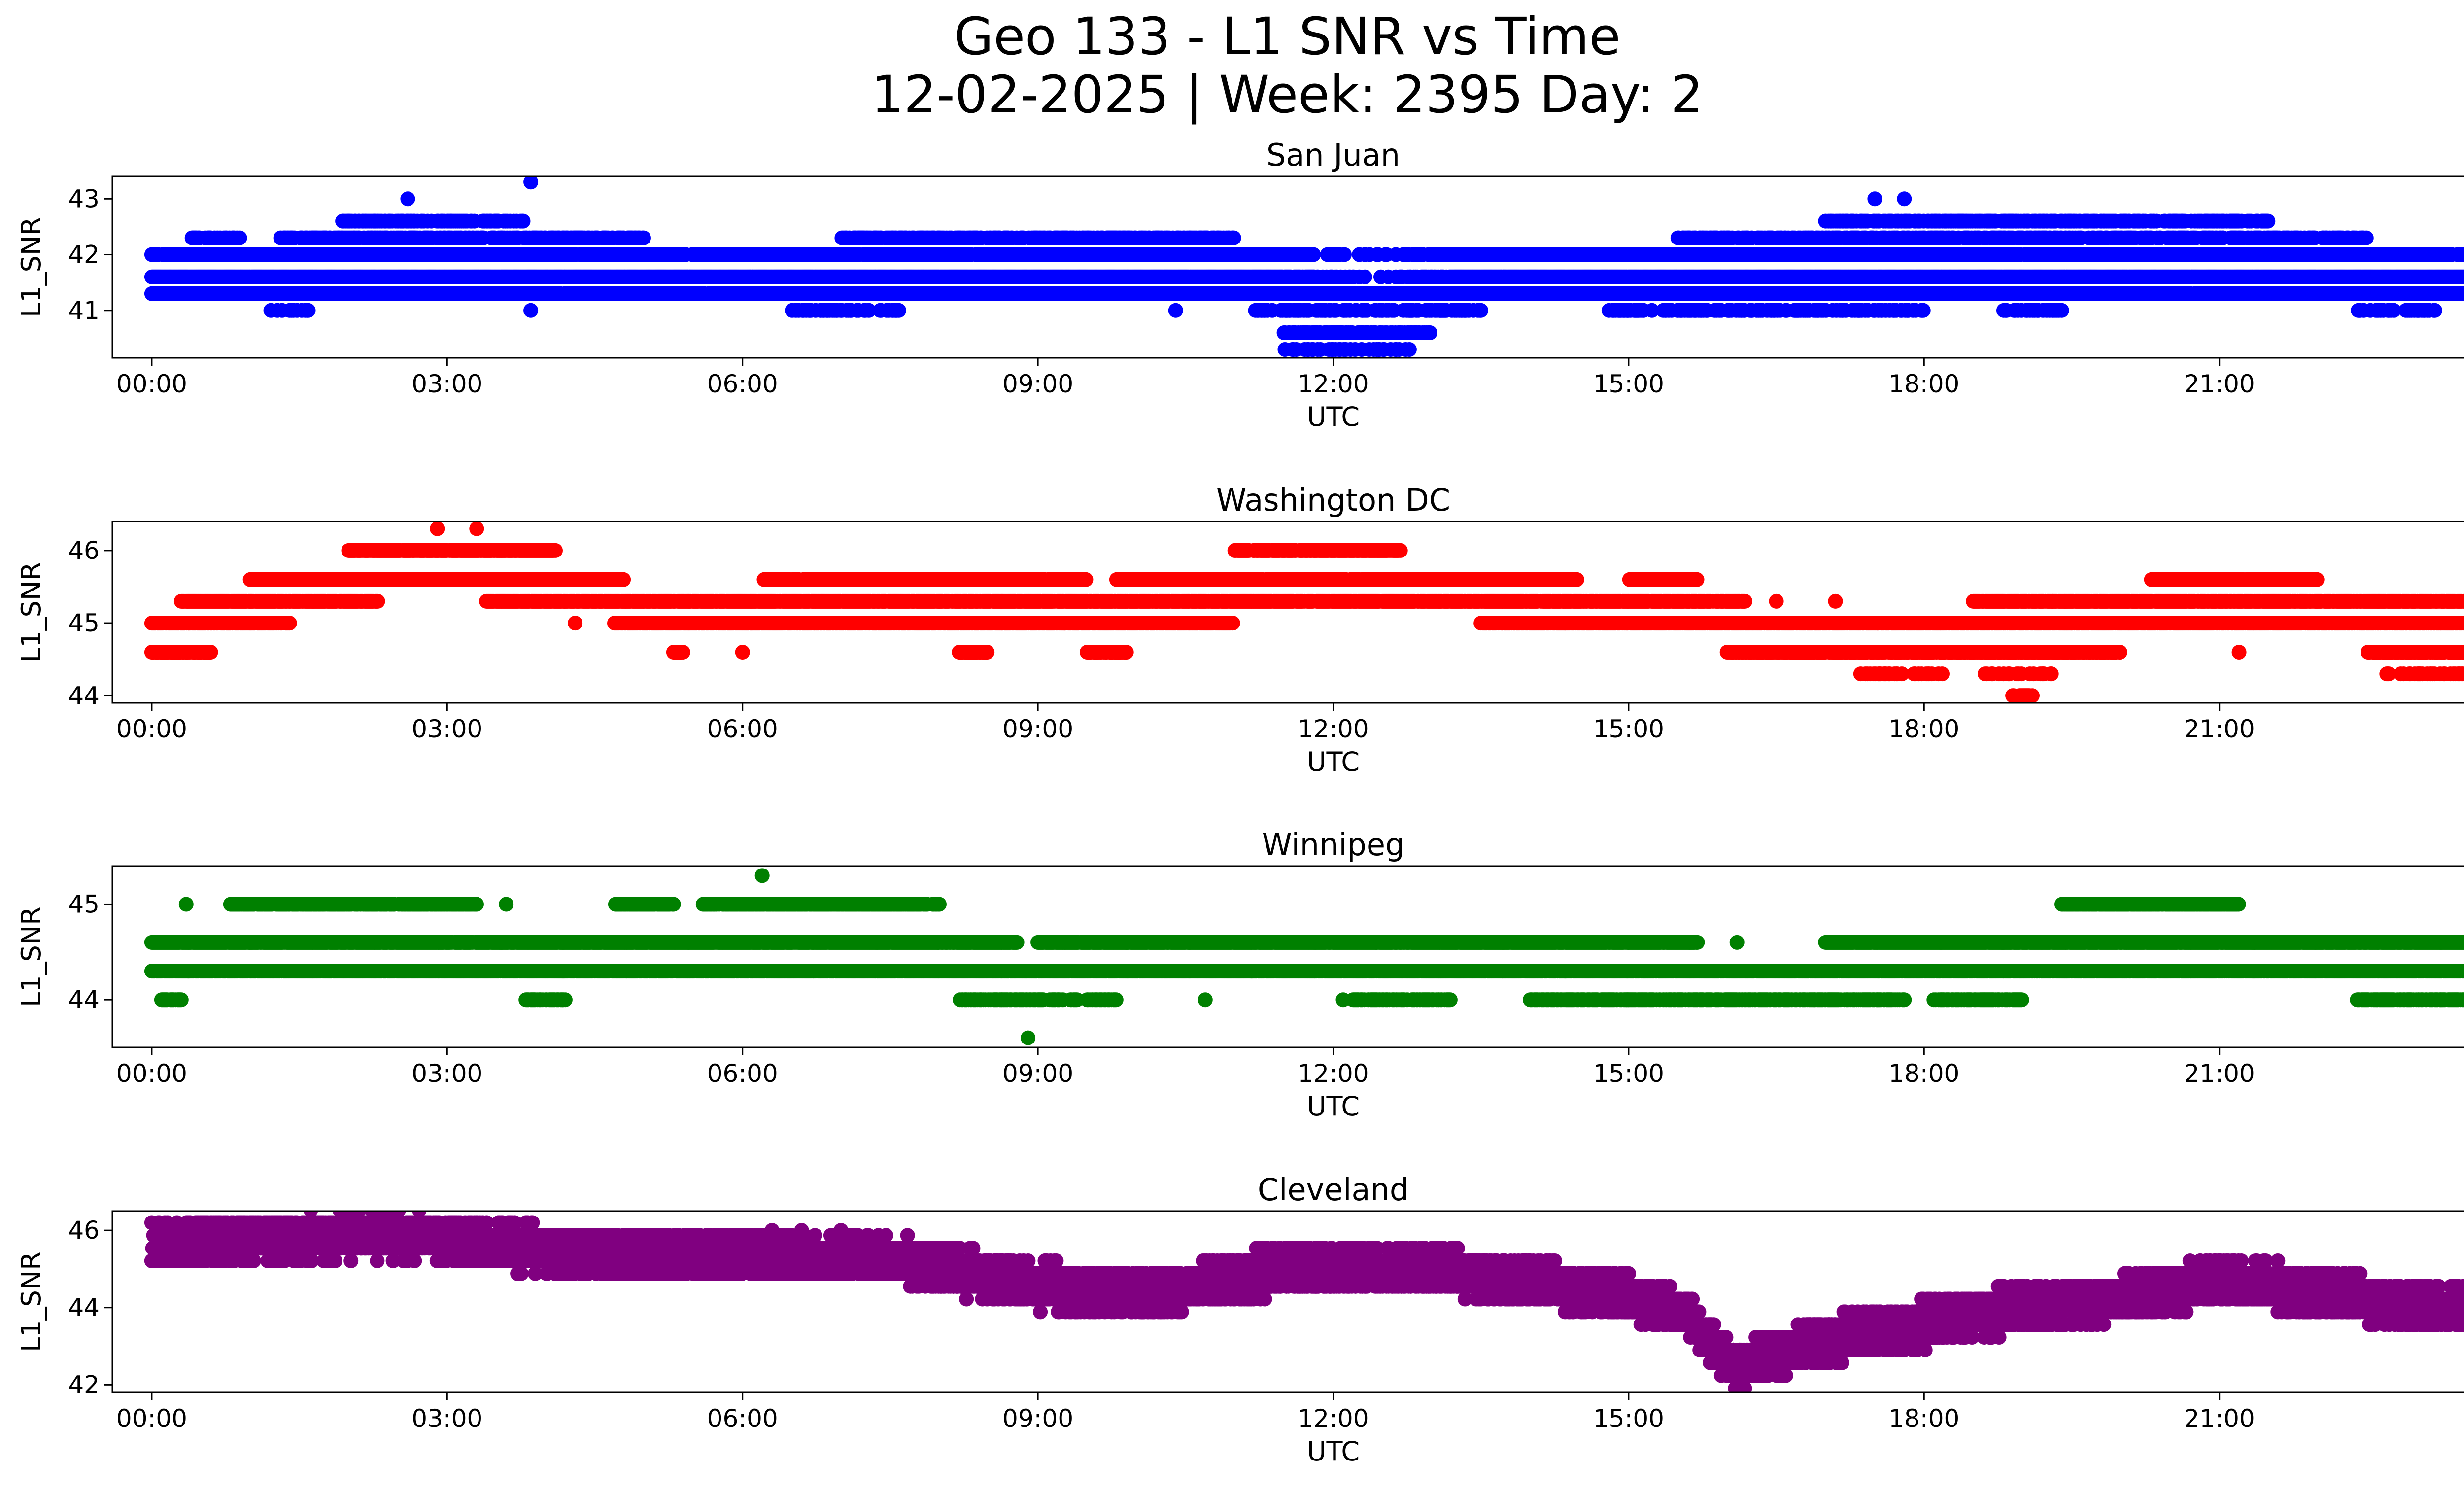 Image resolution: width=2464 pixels, height=1495 pixels. Describe the element at coordinates (1287, 95) in the screenshot. I see `figure-title-line2: 12-02-2025 | Week: 2395 Day: 2` at that location.